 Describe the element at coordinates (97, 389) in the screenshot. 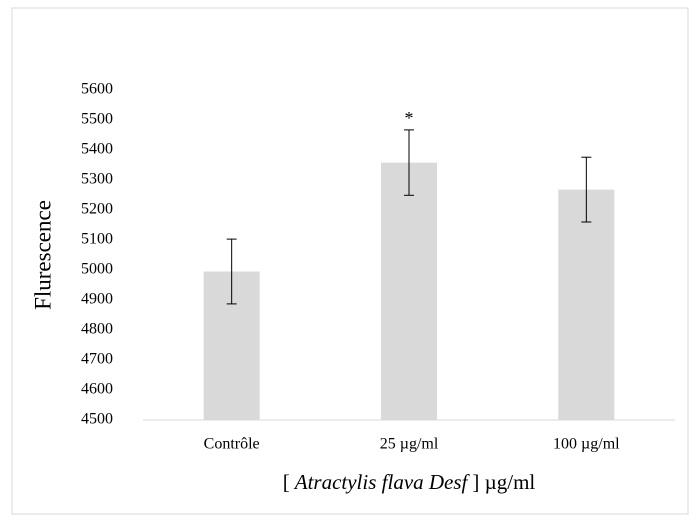

I see `y-tick-label: 4600` at that location.